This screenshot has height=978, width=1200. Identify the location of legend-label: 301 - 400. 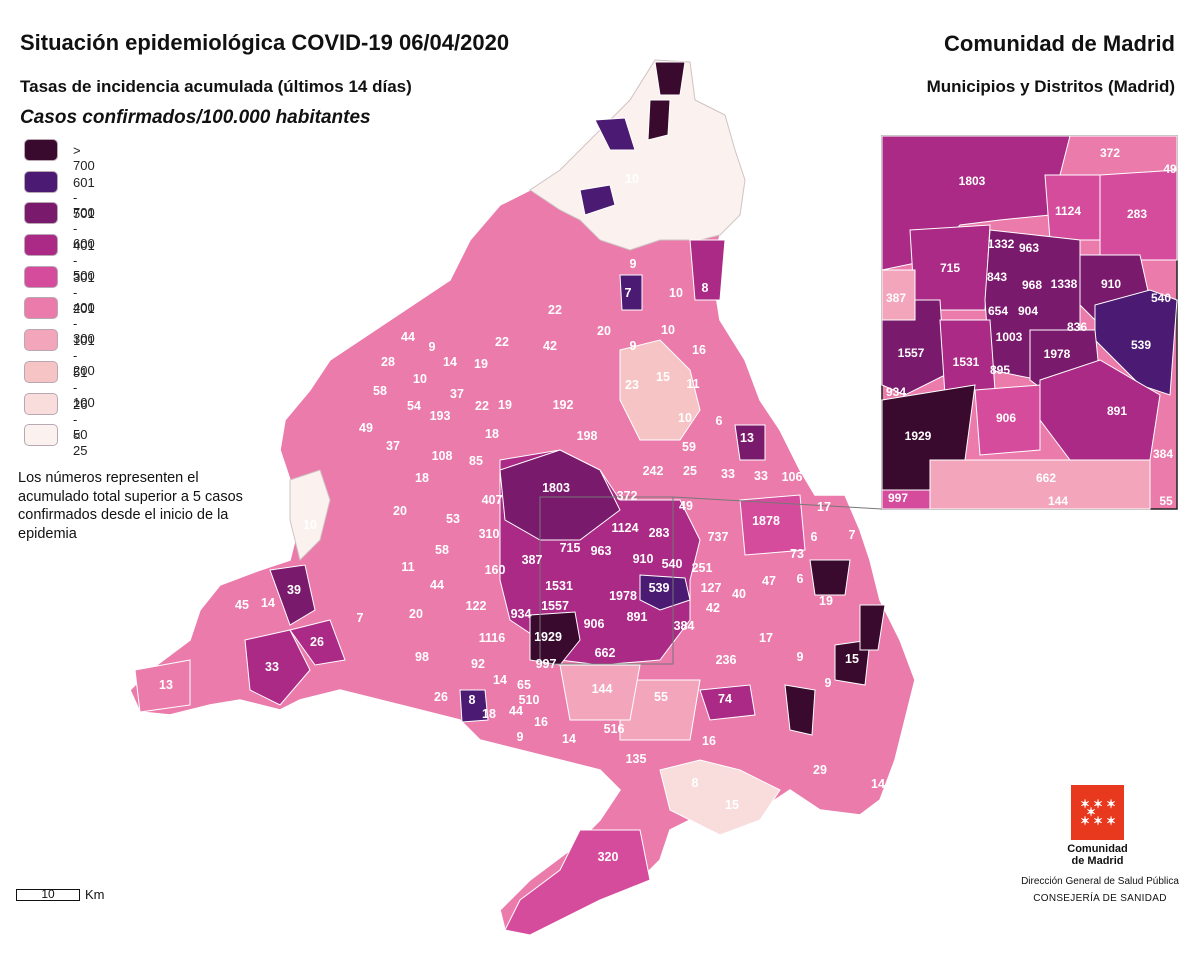
(84, 292).